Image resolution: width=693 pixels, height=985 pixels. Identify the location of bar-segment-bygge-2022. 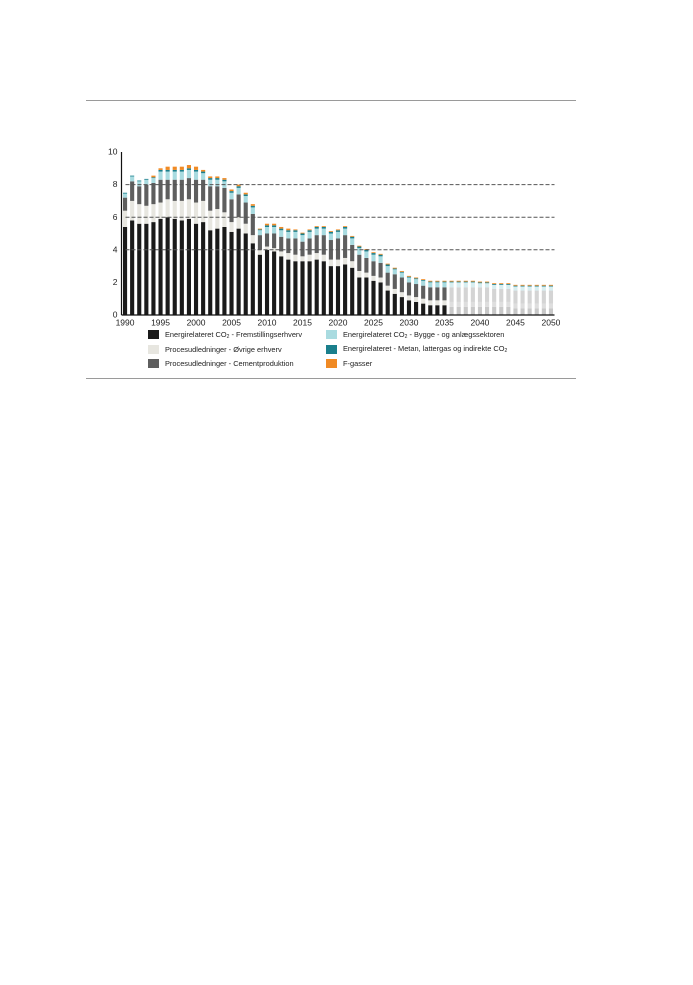
(352, 241).